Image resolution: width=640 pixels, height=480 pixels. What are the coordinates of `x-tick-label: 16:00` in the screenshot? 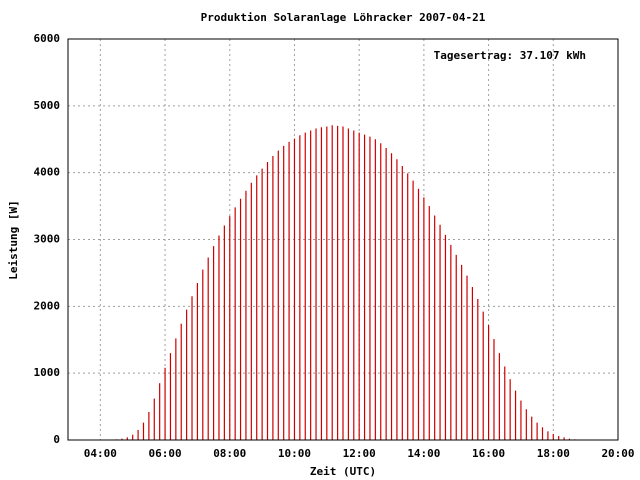 It's located at (488, 453).